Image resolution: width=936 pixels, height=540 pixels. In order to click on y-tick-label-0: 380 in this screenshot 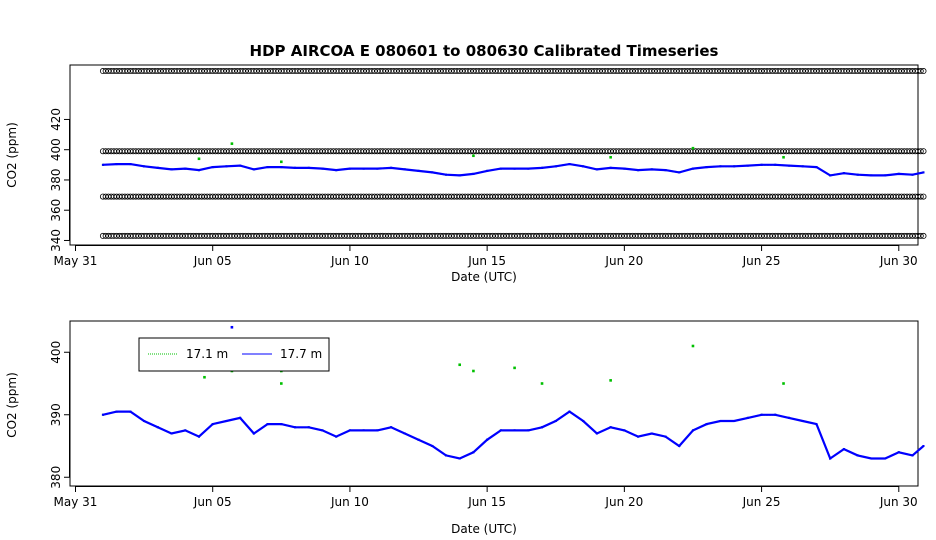, I will do `click(56, 477)`.